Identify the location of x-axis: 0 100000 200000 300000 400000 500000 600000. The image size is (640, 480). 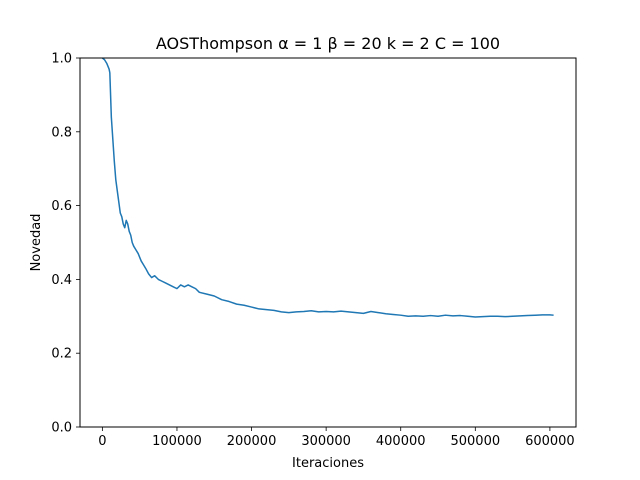
(336, 438).